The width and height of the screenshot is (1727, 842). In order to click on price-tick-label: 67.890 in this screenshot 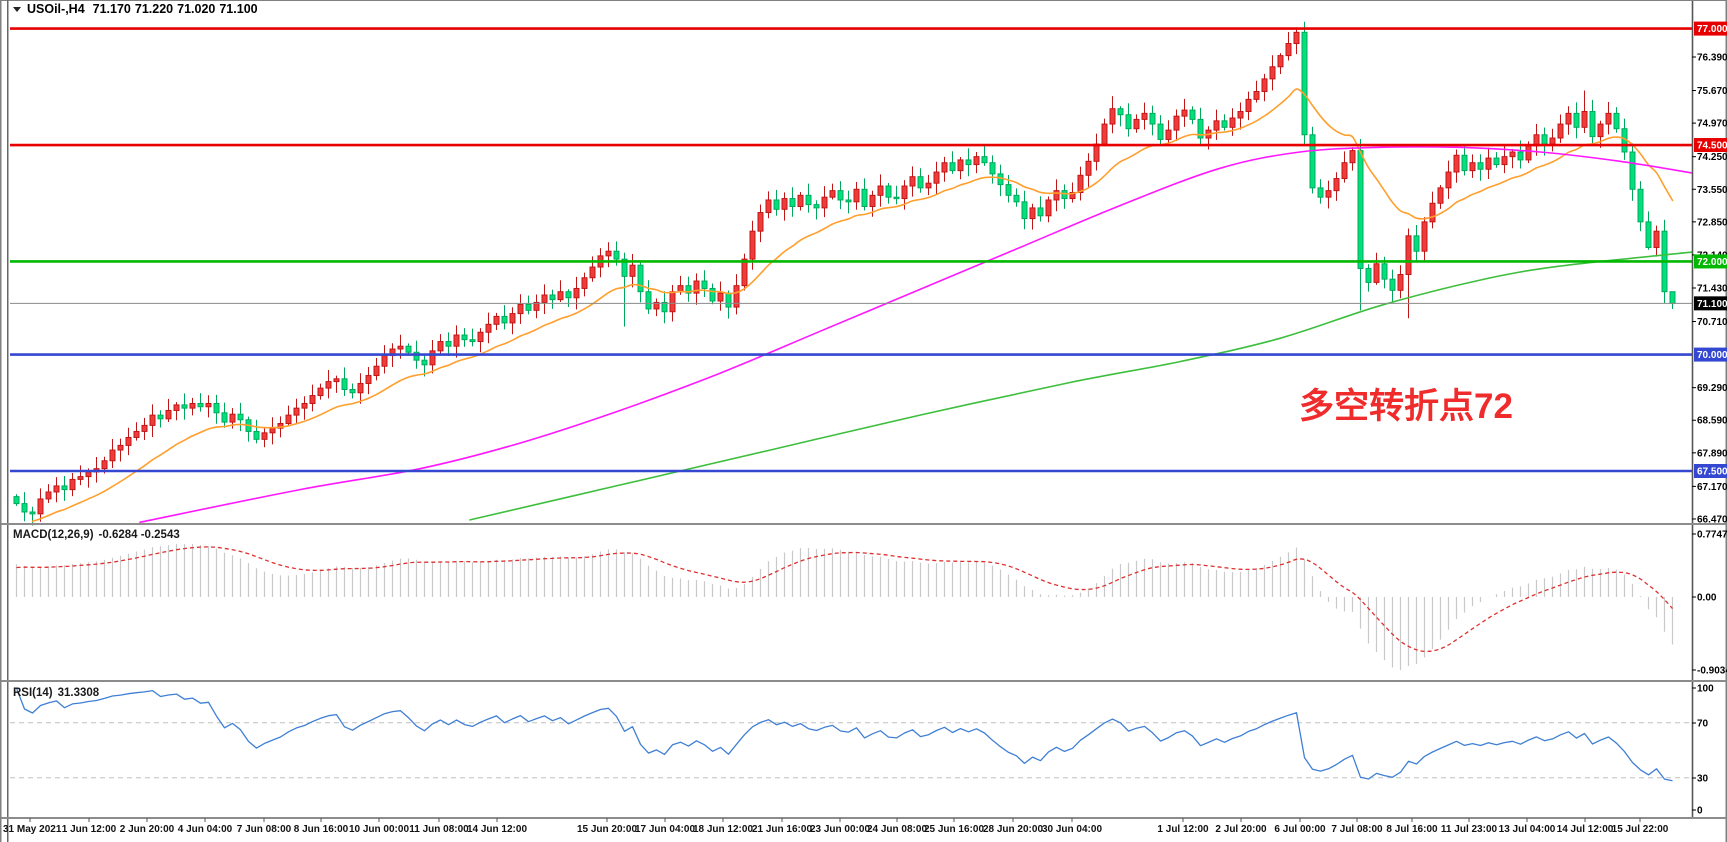, I will do `click(1712, 453)`.